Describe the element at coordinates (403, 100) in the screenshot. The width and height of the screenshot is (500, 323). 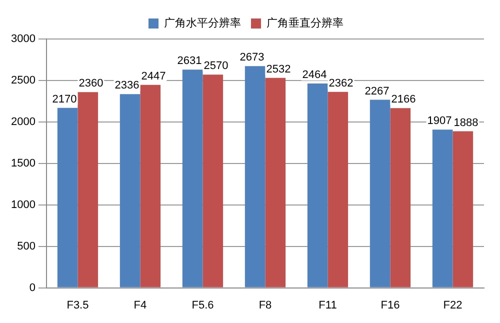
I see `data-label: 2166` at that location.